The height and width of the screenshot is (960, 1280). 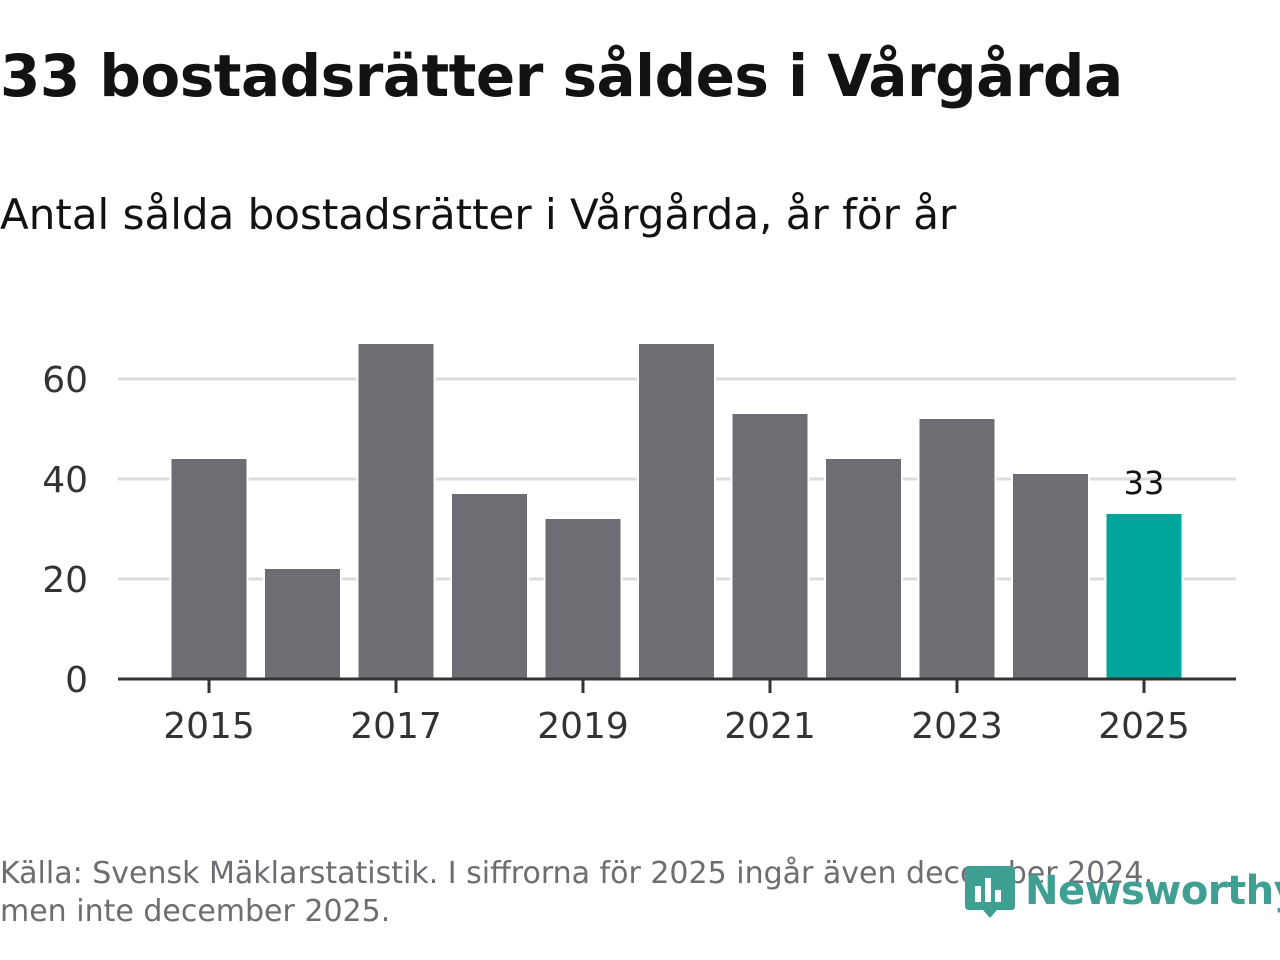 What do you see at coordinates (396, 726) in the screenshot?
I see `x-tick-label: 2017` at bounding box center [396, 726].